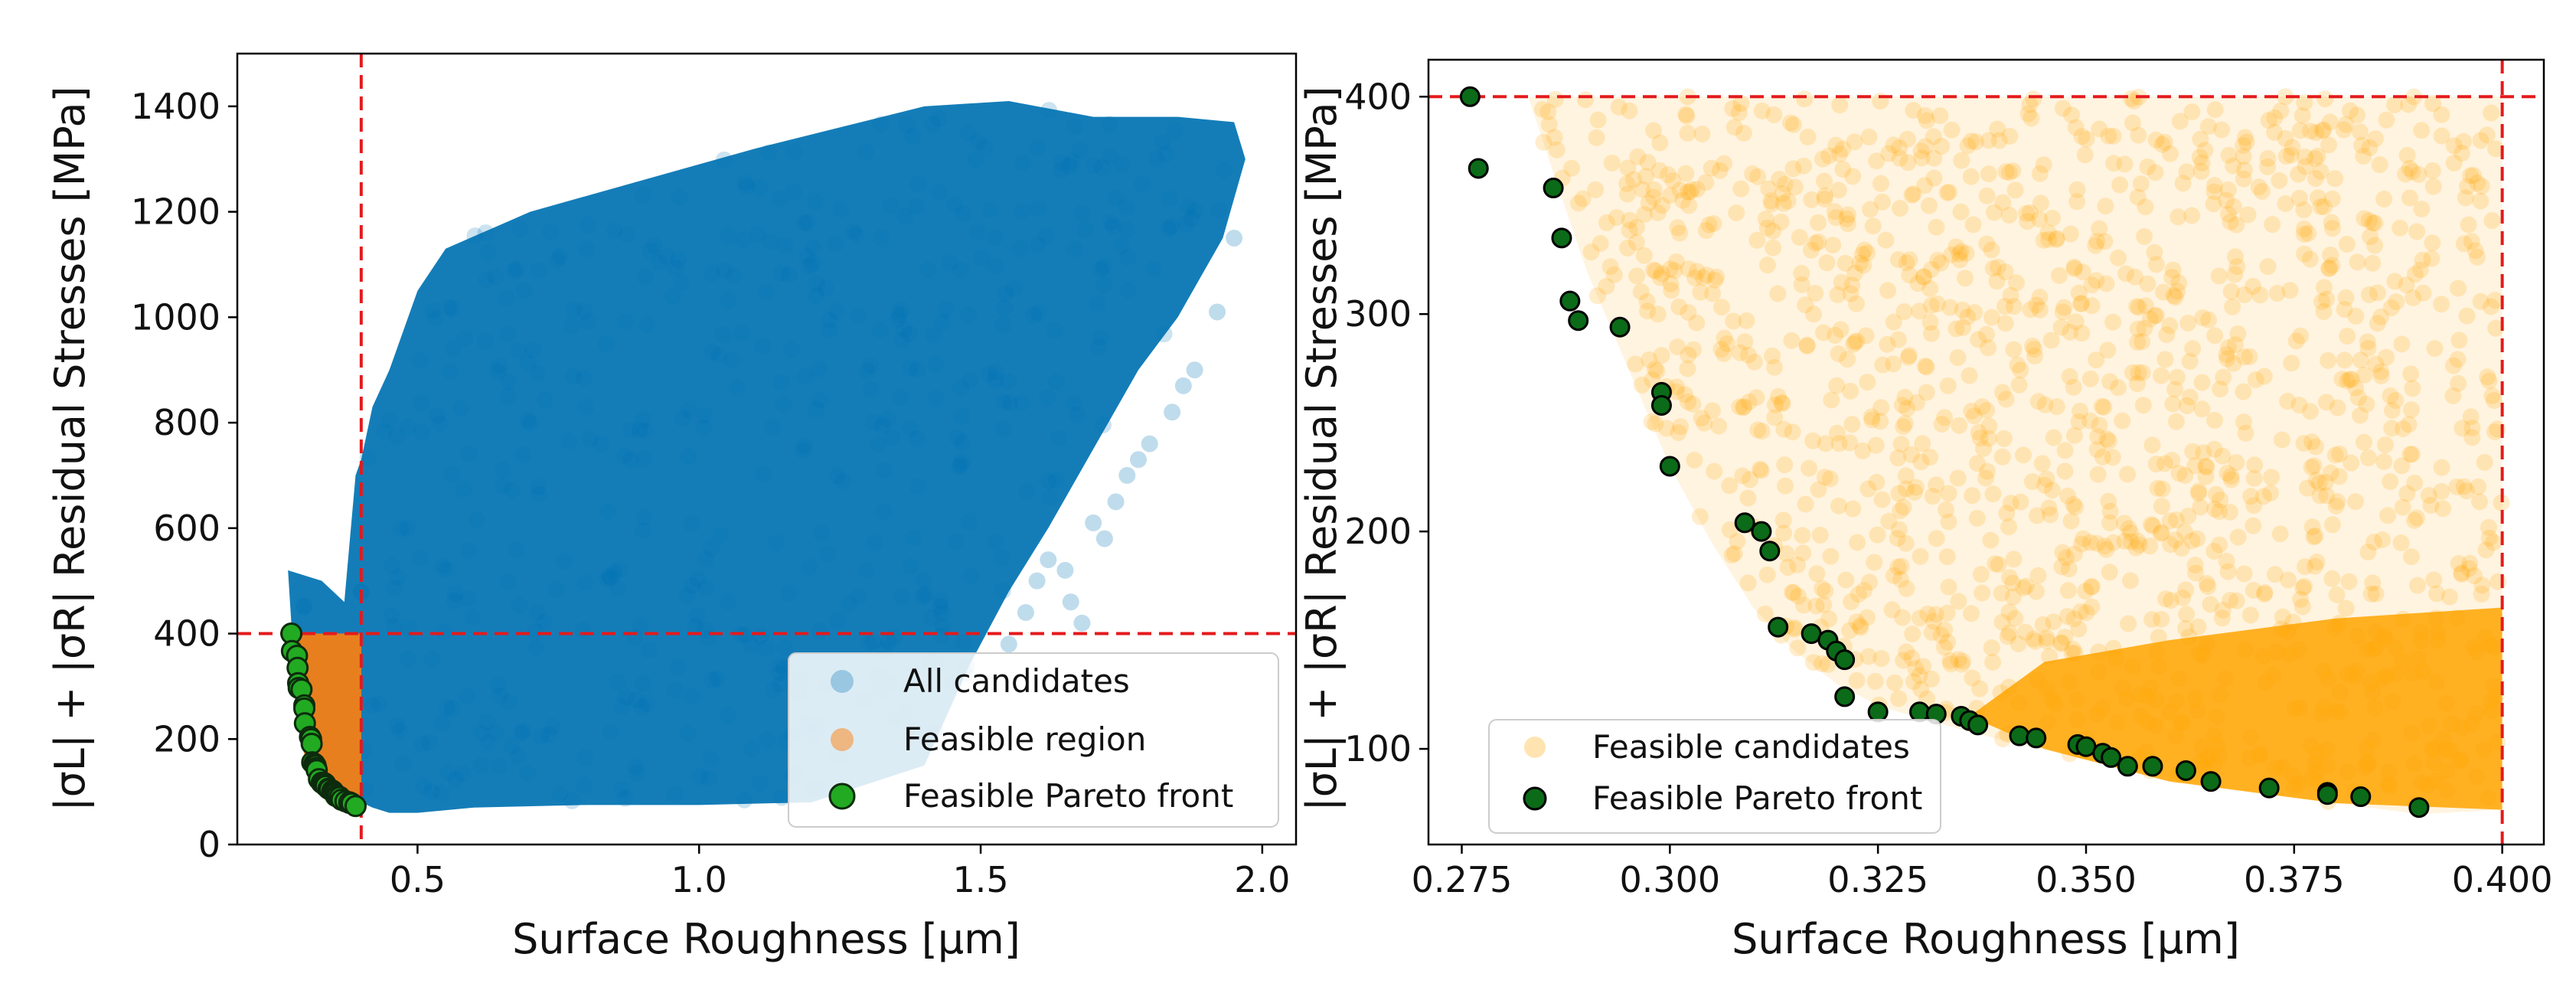 The image size is (2576, 1003). What do you see at coordinates (1714, 776) in the screenshot?
I see `right-legend-box` at bounding box center [1714, 776].